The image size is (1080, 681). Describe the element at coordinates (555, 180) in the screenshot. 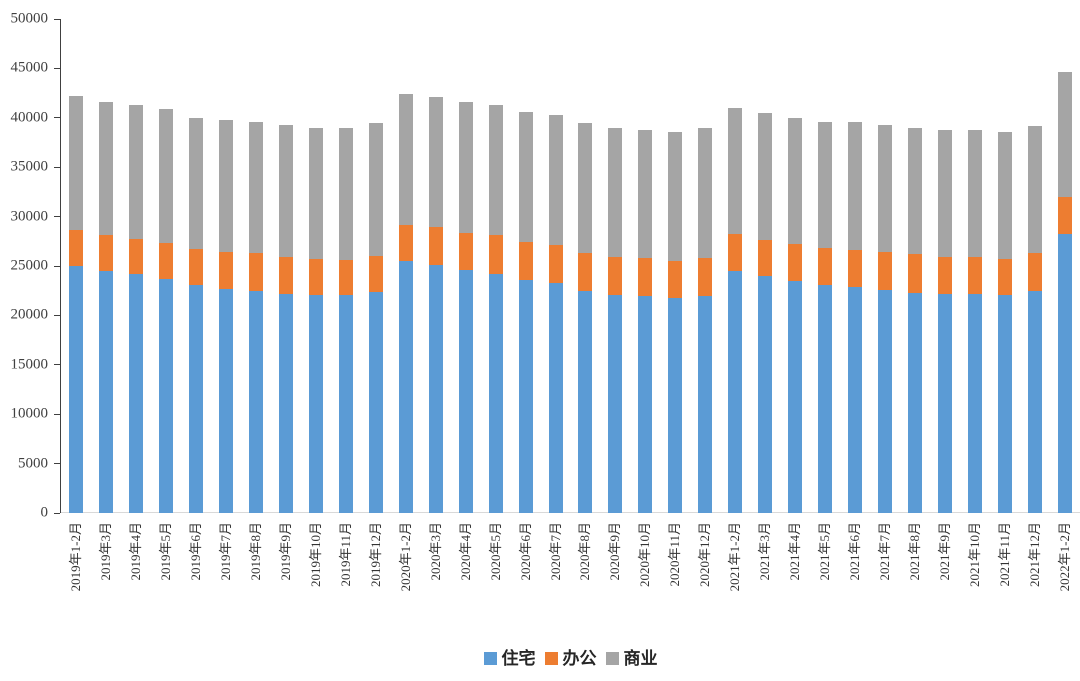

I see `bar-segment-商业-2020年7月` at that location.